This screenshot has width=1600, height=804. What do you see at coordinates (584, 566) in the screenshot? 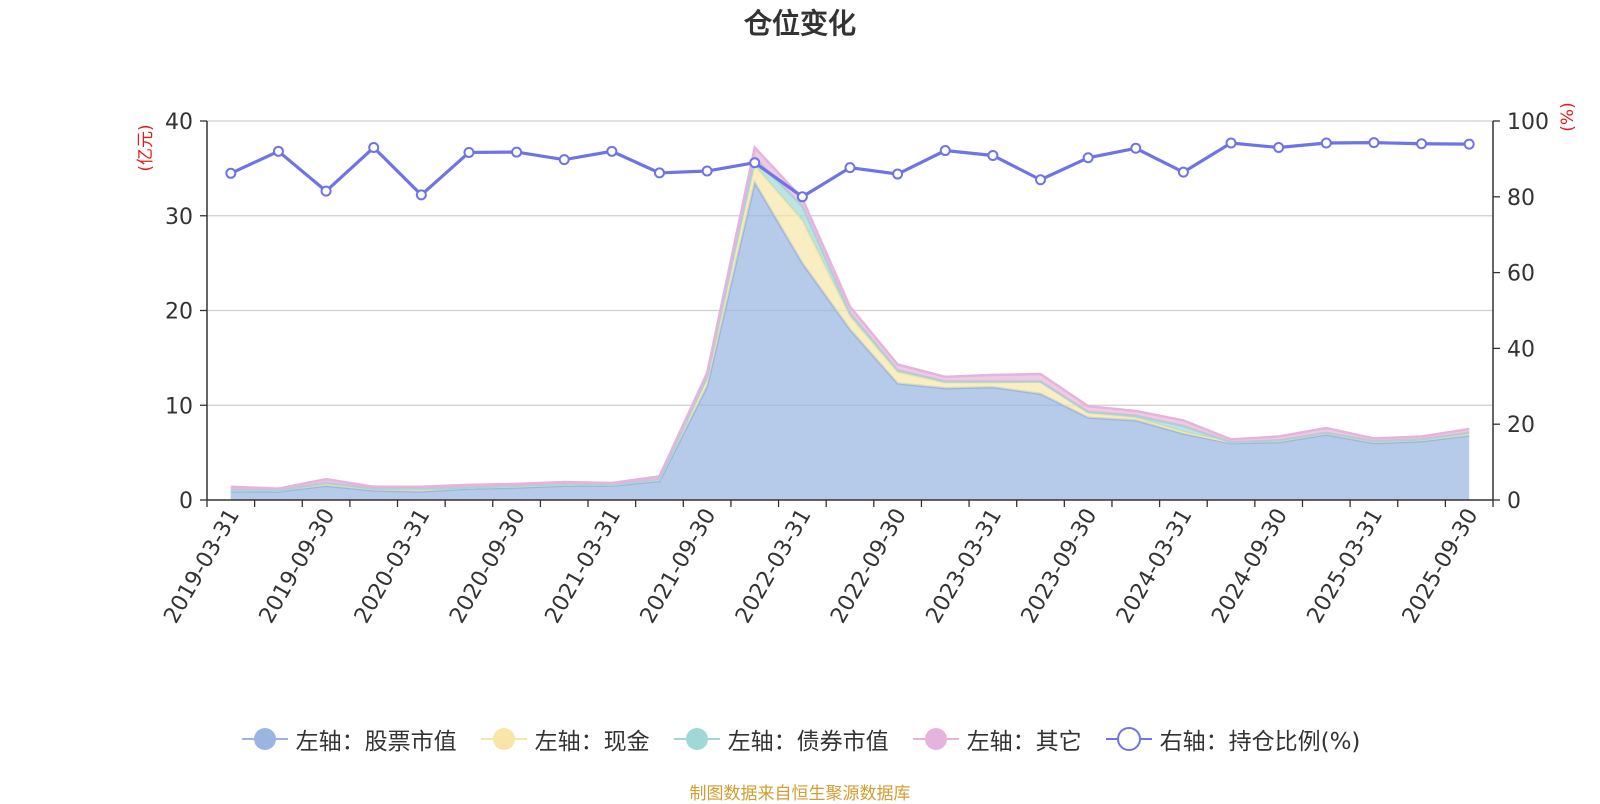
I see `x-tick-label: 2021-03-31` at bounding box center [584, 566].